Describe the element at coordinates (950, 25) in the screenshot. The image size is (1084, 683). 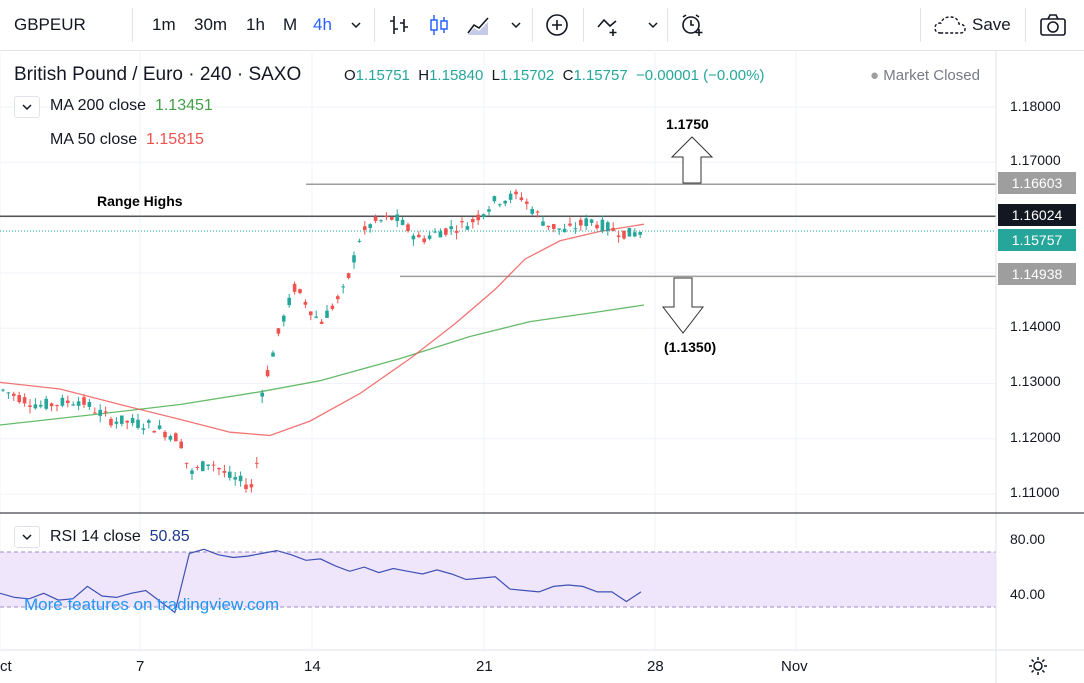
I see `cloud-save-icon` at that location.